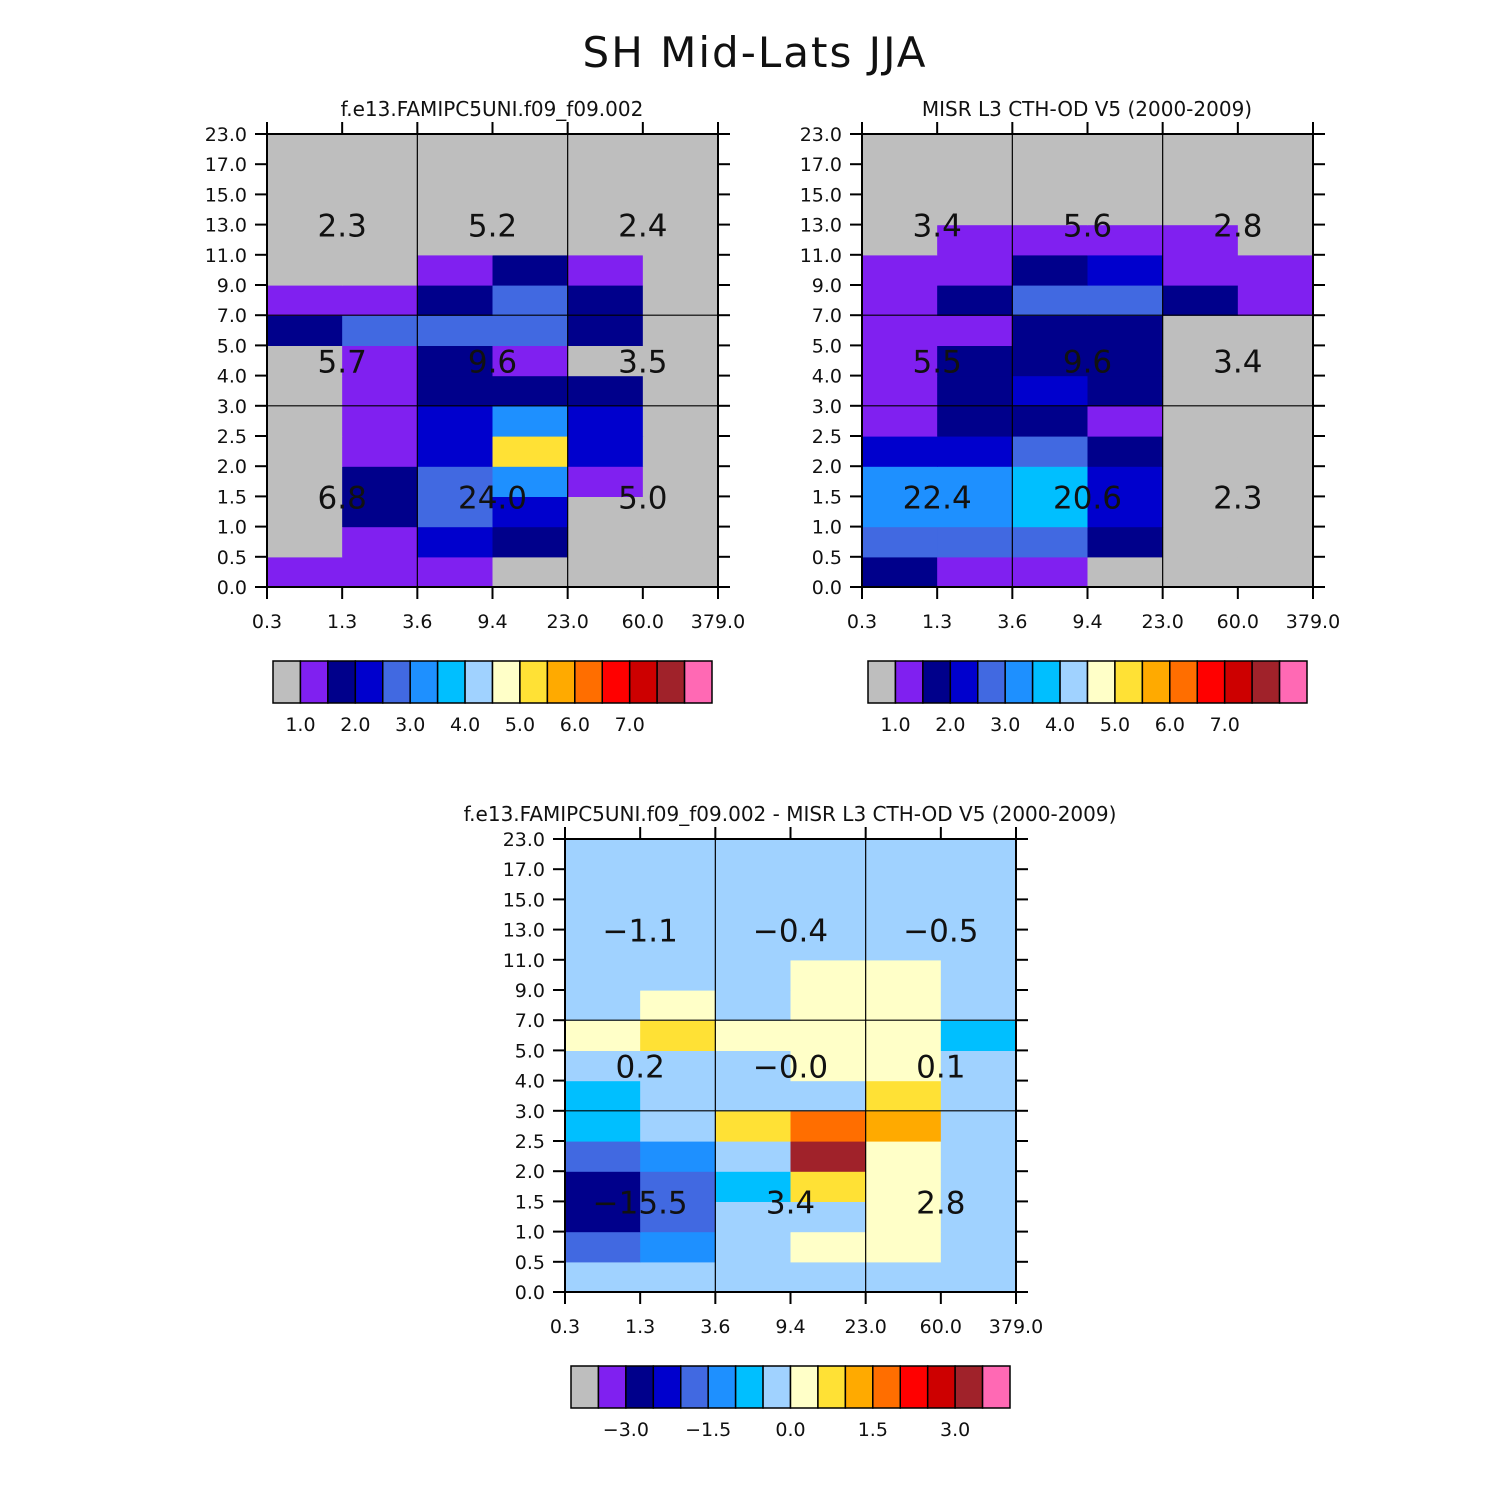 The height and width of the screenshot is (1510, 1510). What do you see at coordinates (530, 1172) in the screenshot?
I see `y-tick-label: 2.0` at bounding box center [530, 1172].